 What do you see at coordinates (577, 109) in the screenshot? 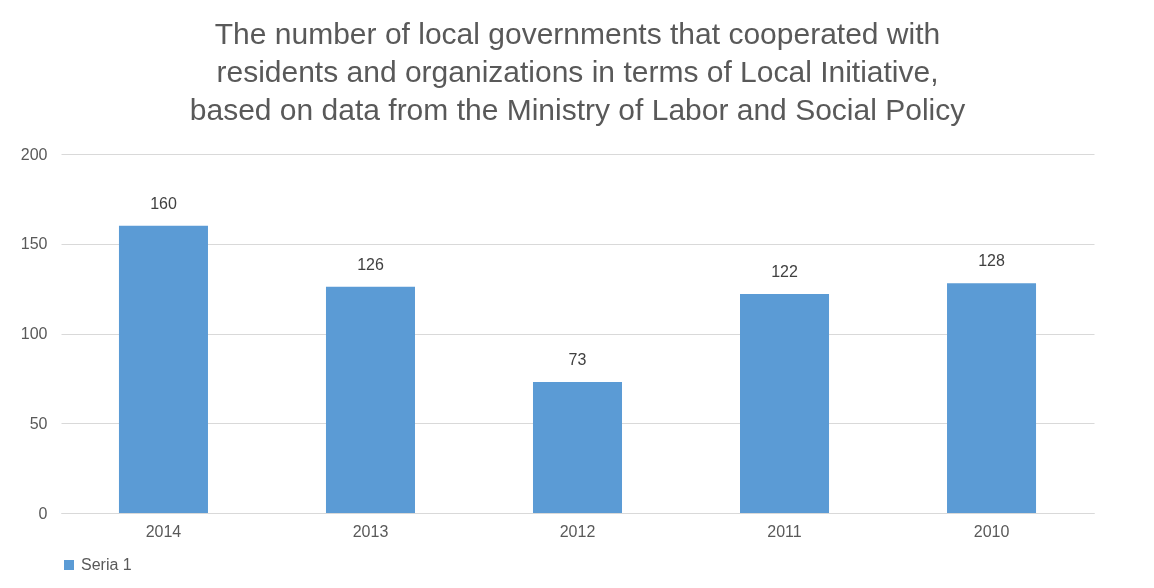
I see `text: based on data from the Ministry of Labor and Social Policy` at bounding box center [577, 109].